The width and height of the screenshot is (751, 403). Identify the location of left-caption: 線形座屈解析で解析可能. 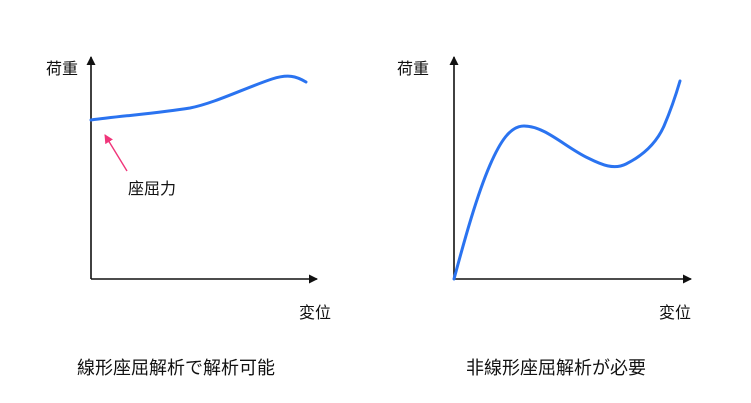
(176, 368).